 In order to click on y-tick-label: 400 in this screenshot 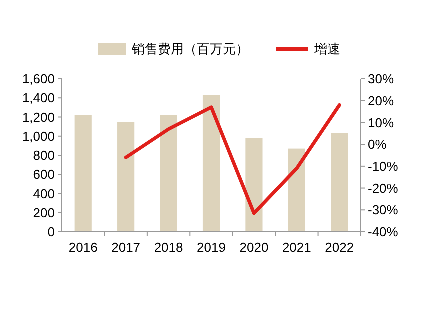, I will do `click(44, 194)`.